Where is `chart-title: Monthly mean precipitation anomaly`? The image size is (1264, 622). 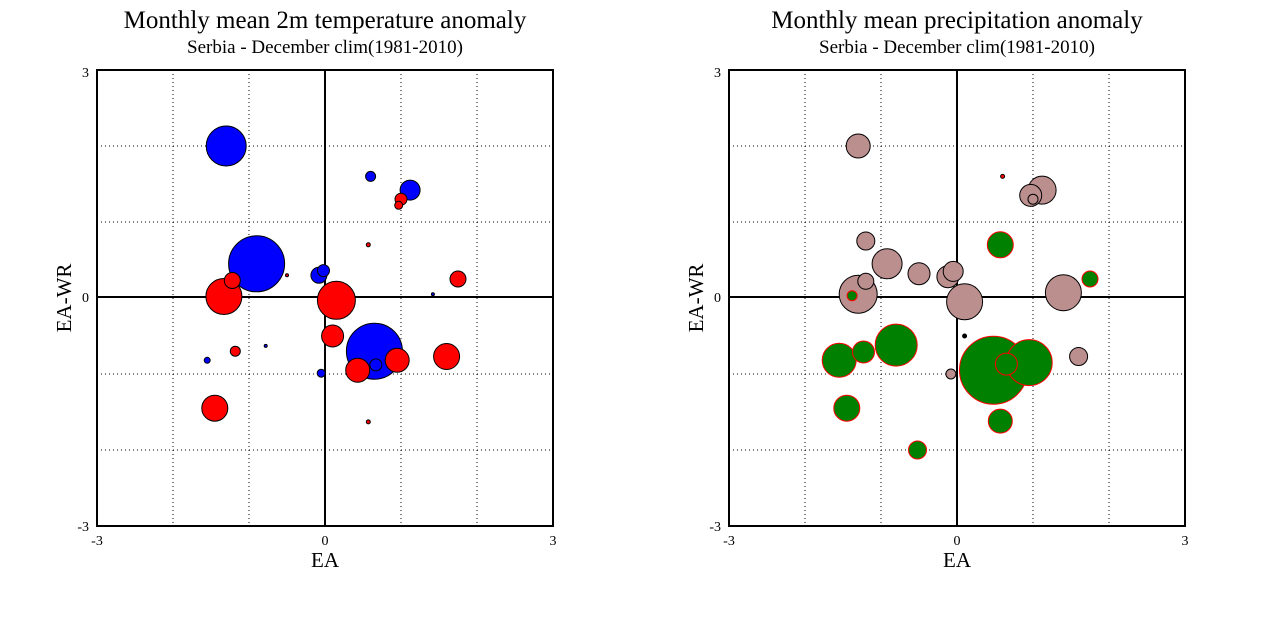
chart-title: Monthly mean precipitation anomaly is located at coordinates (957, 20).